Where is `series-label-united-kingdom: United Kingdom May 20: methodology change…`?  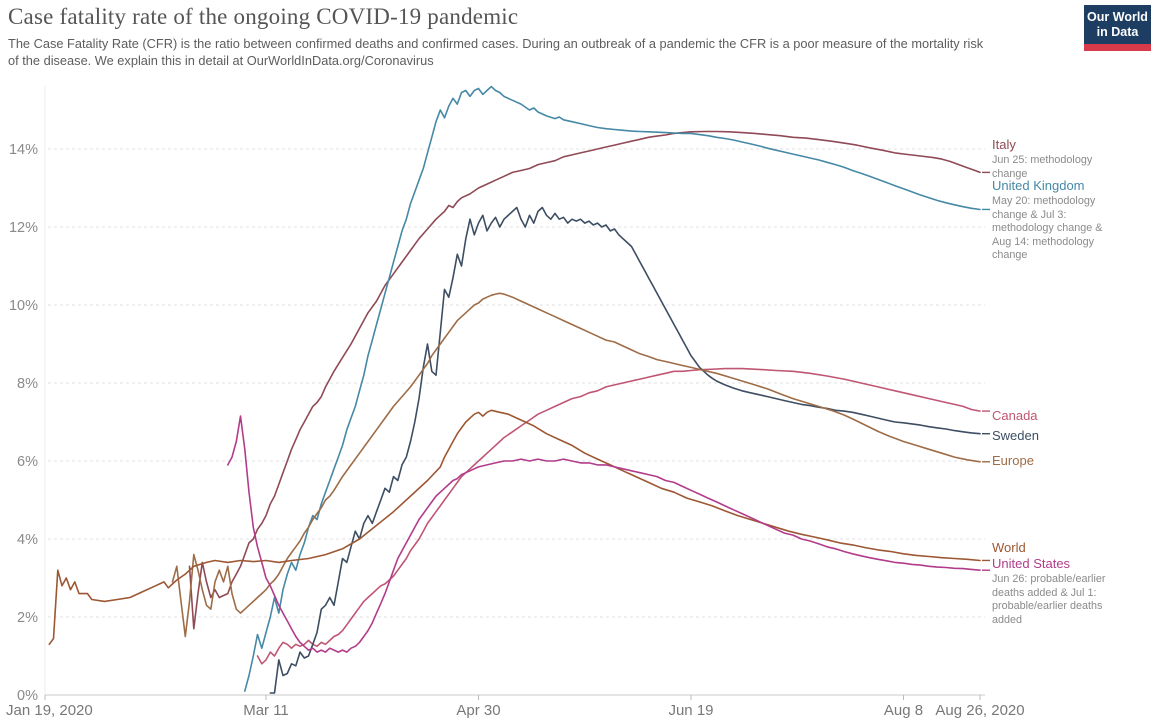
series-label-united-kingdom: United Kingdom May 20: methodology change… is located at coordinates (1053, 221).